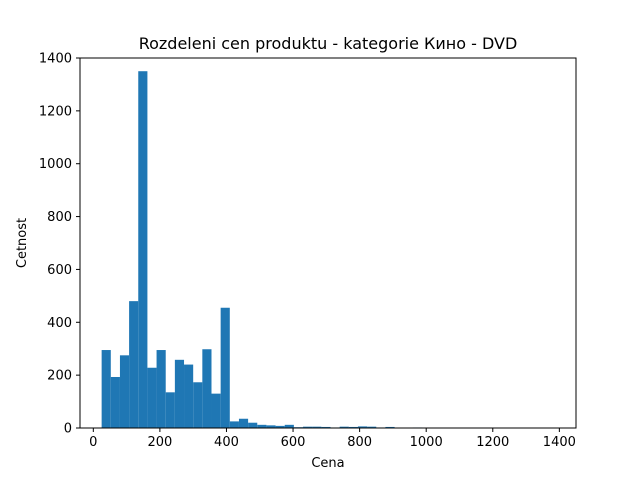 Image resolution: width=640 pixels, height=480 pixels. Describe the element at coordinates (59, 323) in the screenshot. I see `y-tick-label: 400` at that location.